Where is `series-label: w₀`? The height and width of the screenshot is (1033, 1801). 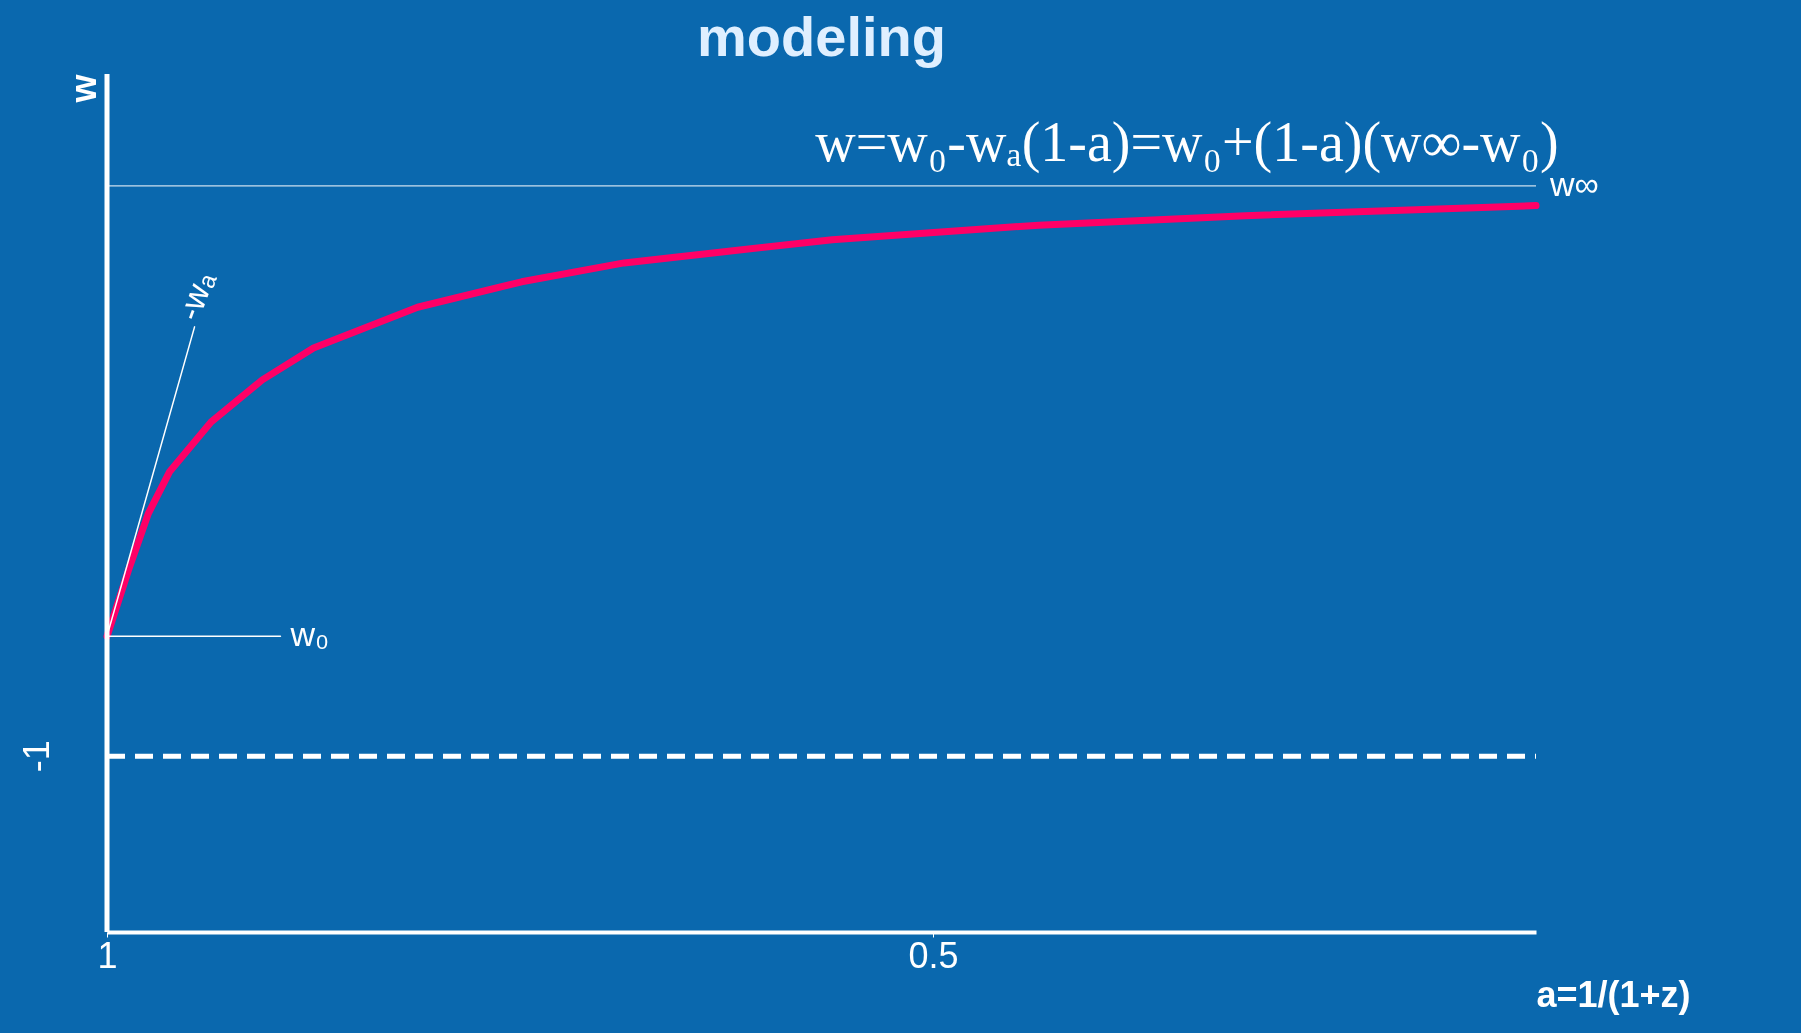 series-label: w₀ is located at coordinates (309, 634).